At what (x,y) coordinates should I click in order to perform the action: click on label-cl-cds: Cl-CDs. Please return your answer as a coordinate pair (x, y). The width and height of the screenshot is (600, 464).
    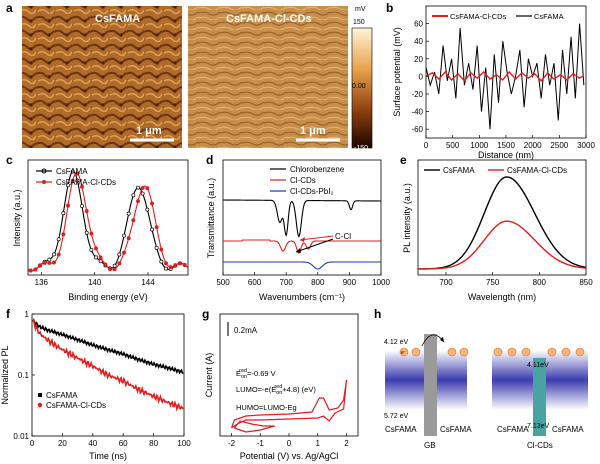
    Looking at the image, I should click on (540, 445).